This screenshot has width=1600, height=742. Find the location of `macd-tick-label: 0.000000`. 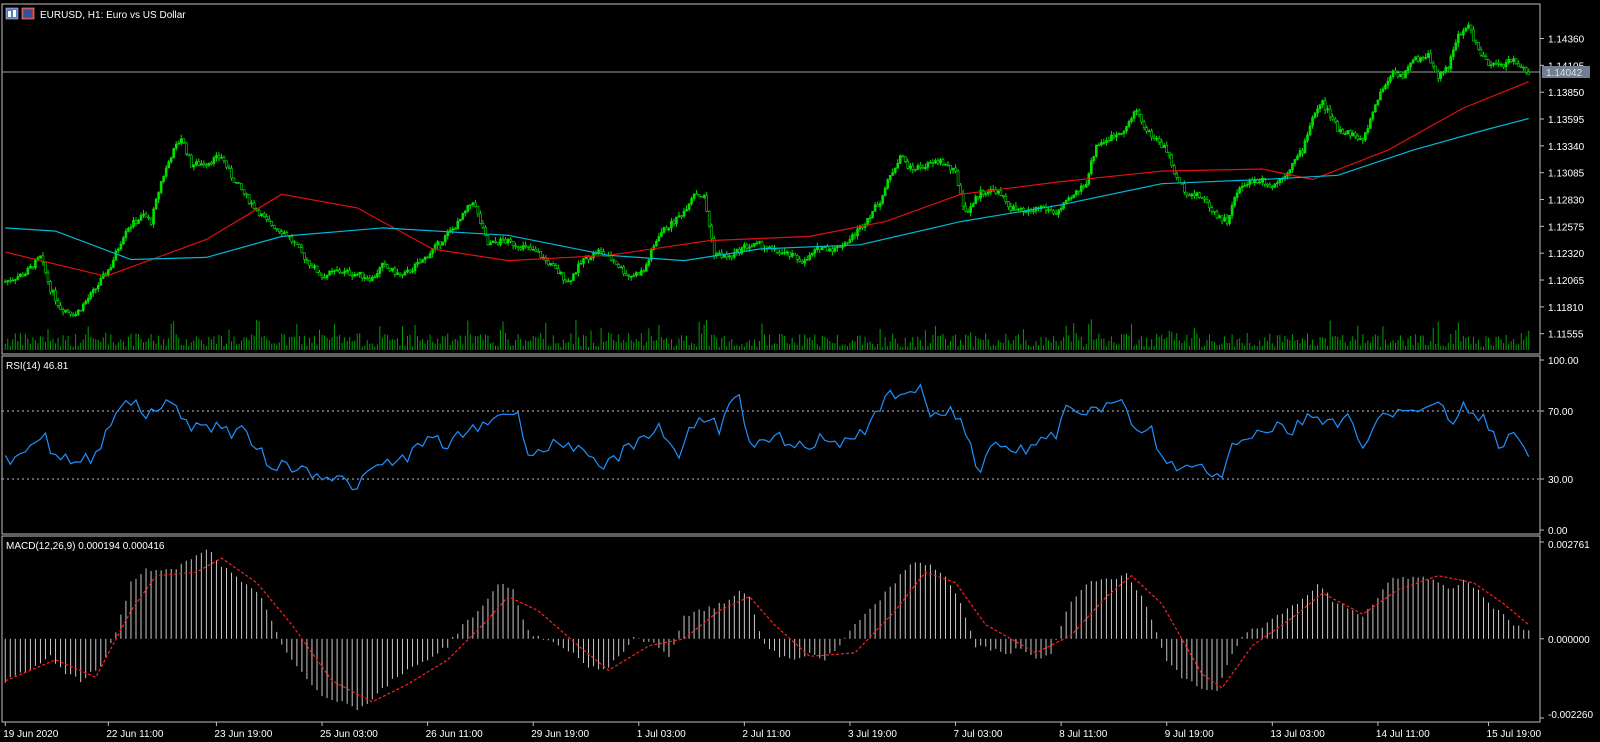

macd-tick-label: 0.000000 is located at coordinates (1569, 640).